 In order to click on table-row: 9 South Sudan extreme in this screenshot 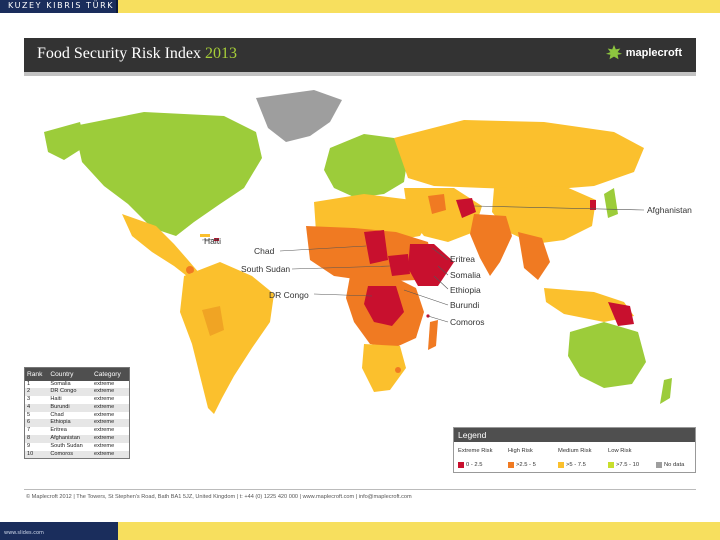, I will do `click(77, 446)`.